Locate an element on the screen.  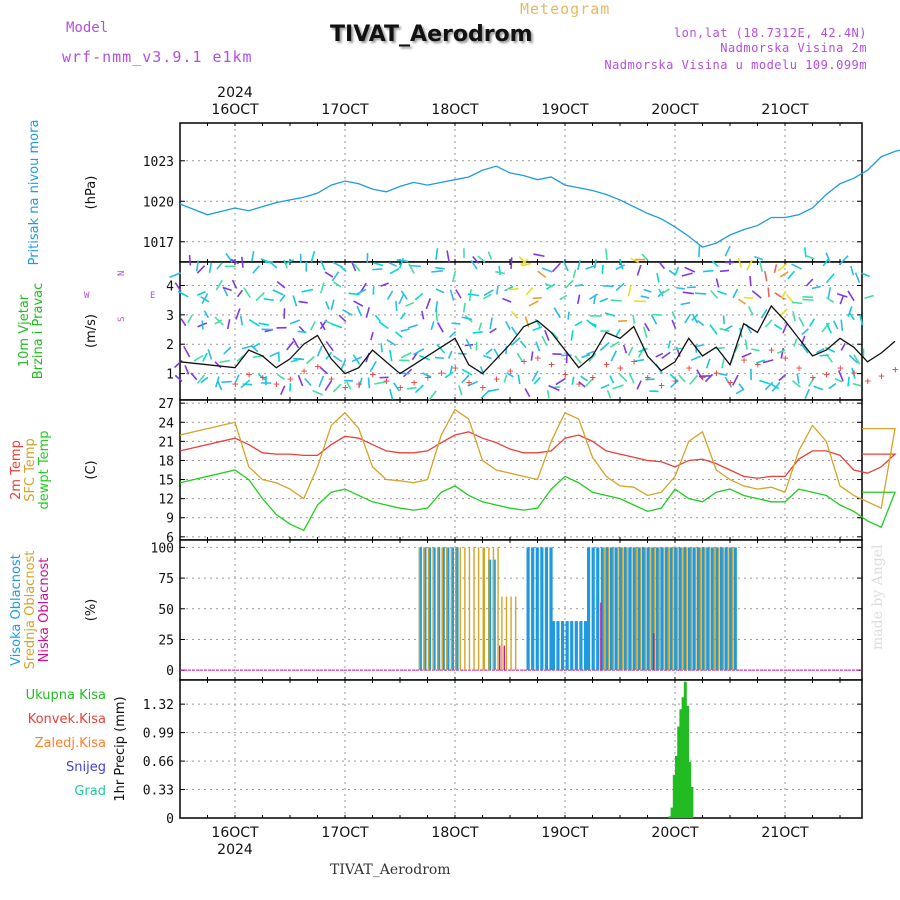
year-label-bottom: 2024 is located at coordinates (235, 850).